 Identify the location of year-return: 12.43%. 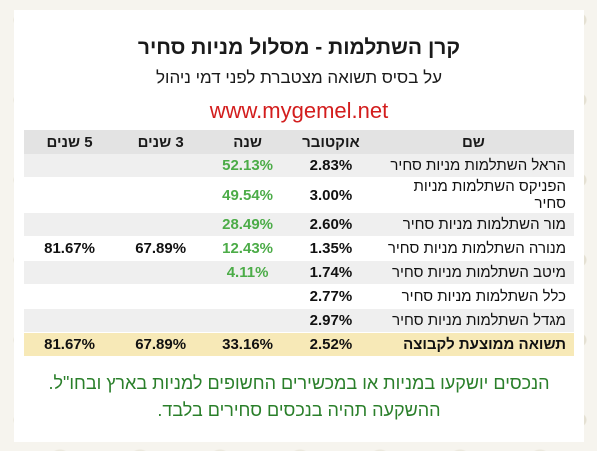
(247, 248).